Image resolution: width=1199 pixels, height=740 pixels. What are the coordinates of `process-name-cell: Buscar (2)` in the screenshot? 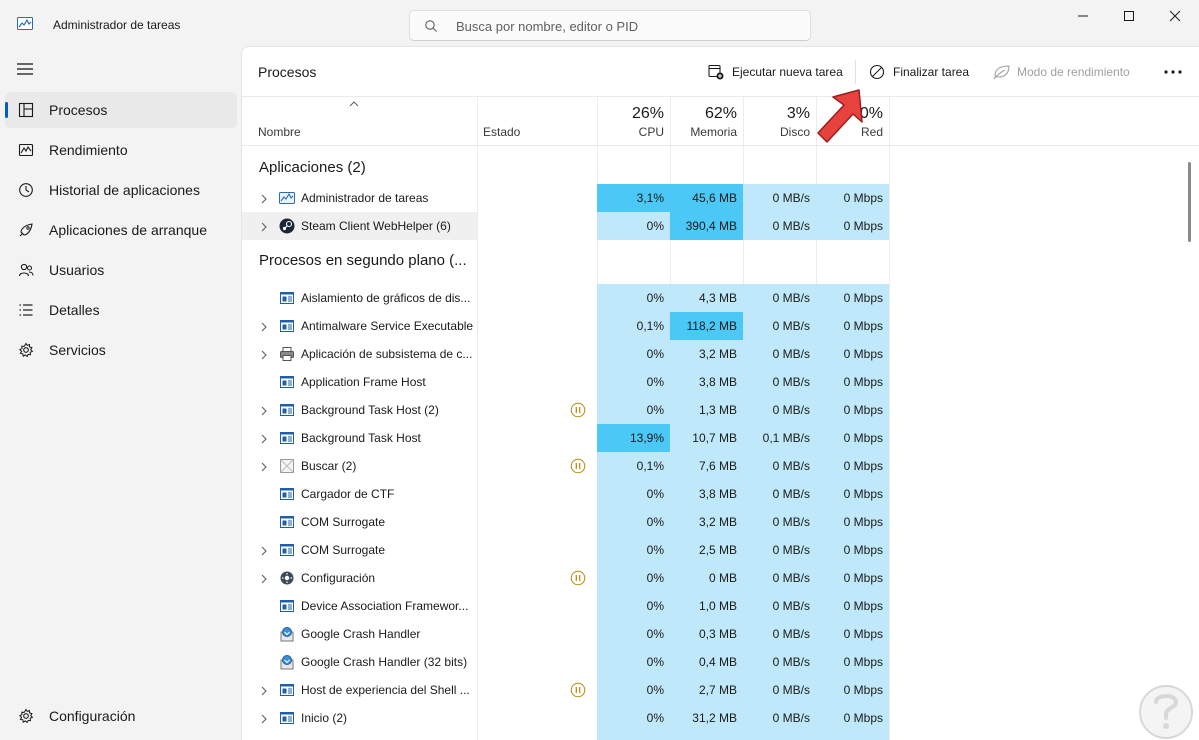 It's located at (359, 466).